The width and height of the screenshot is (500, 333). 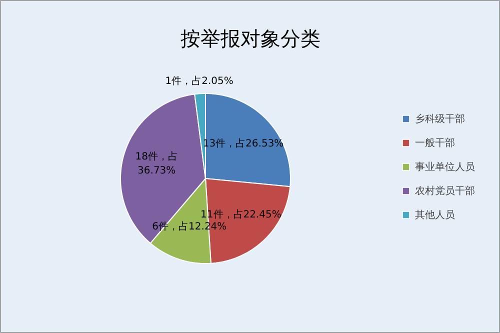 What do you see at coordinates (440, 119) in the screenshot?
I see `legend-label: 乡科级干部` at bounding box center [440, 119].